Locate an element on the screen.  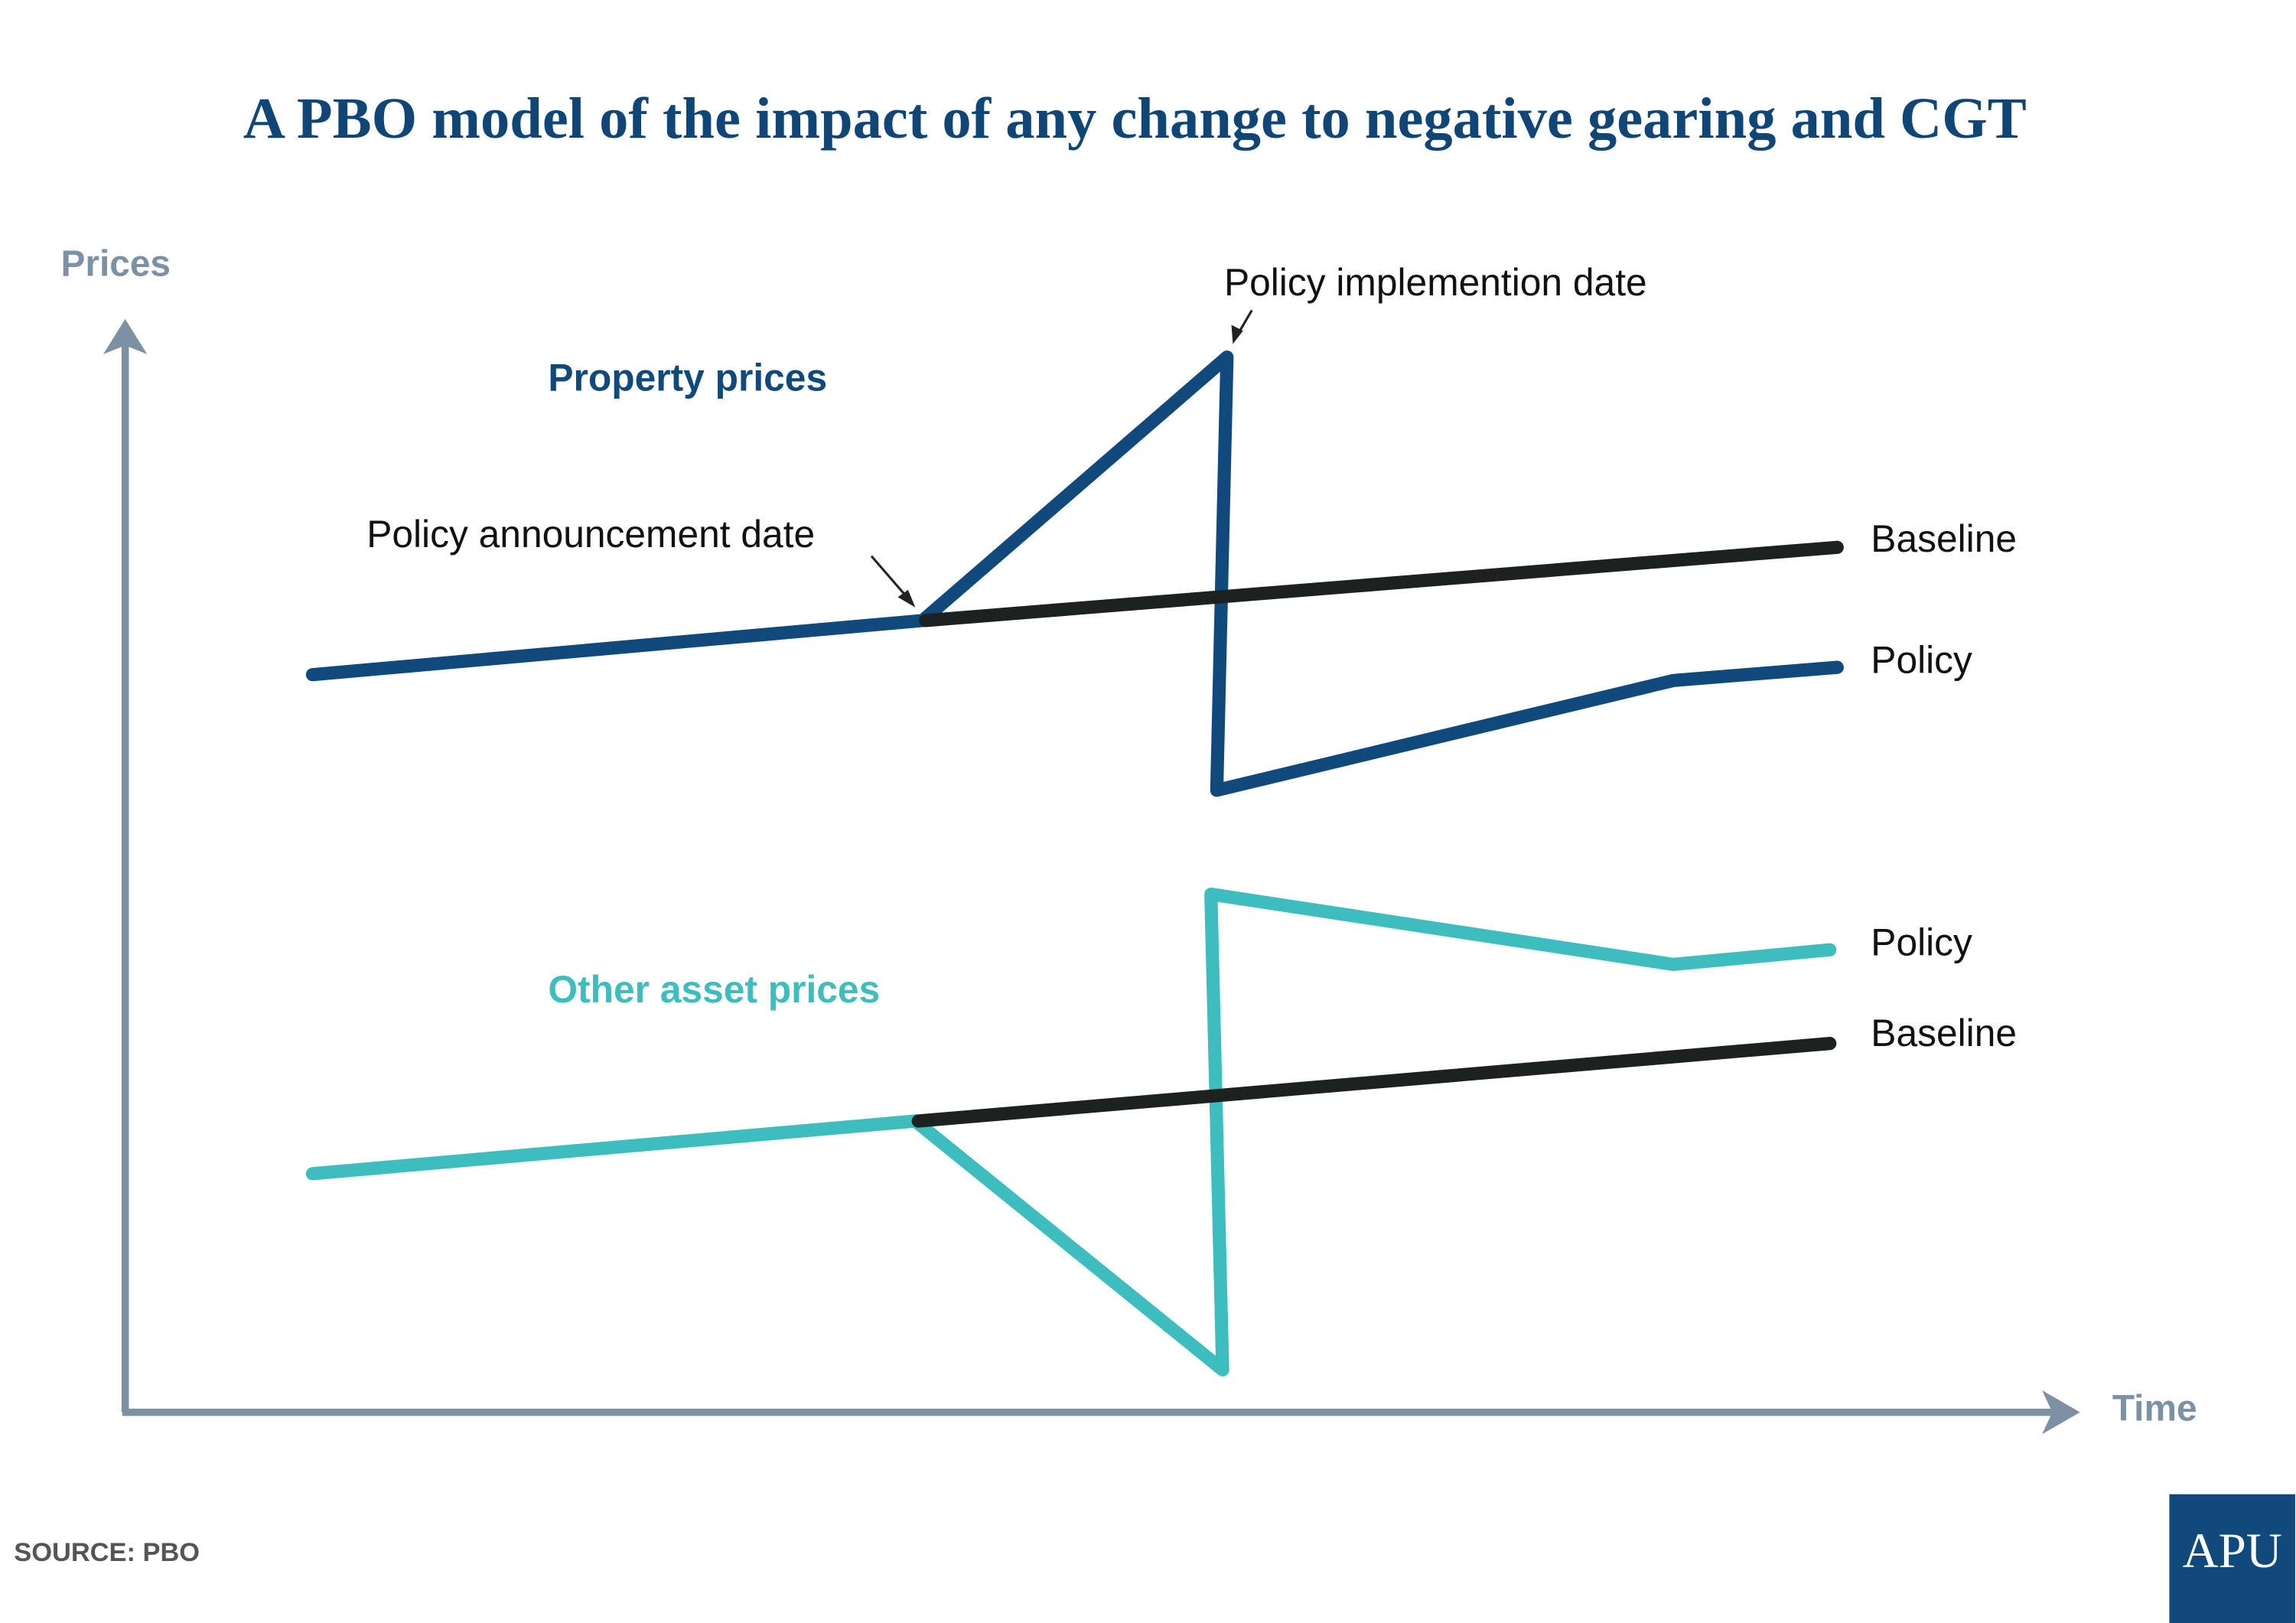
property-baseline-line is located at coordinates (1381, 583).